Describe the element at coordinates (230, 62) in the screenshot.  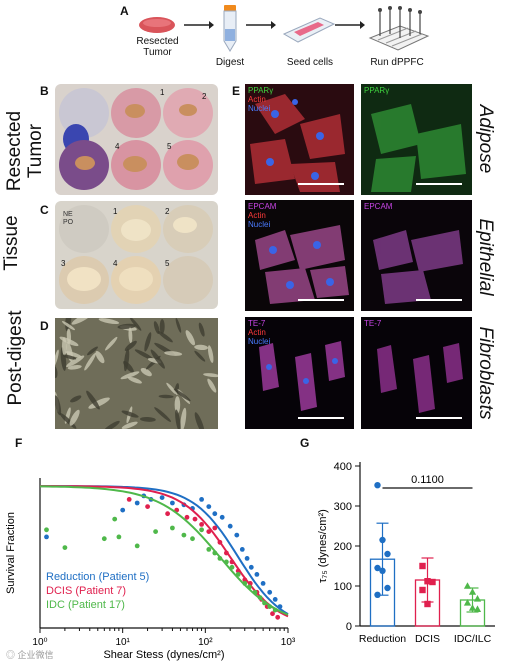
I see `workflow-step-digest: Digest` at that location.